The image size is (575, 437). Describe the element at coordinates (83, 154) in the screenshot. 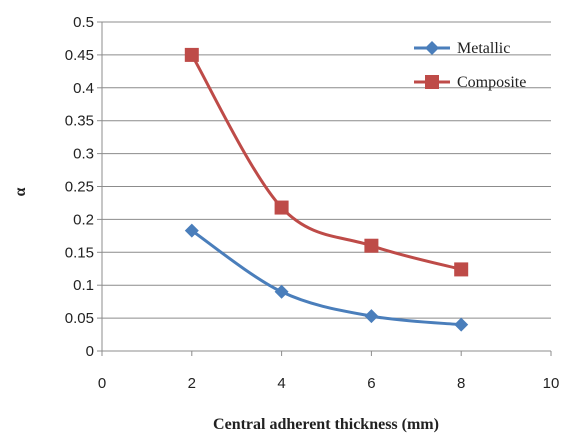

I see `y-tick-label: 0.3` at that location.